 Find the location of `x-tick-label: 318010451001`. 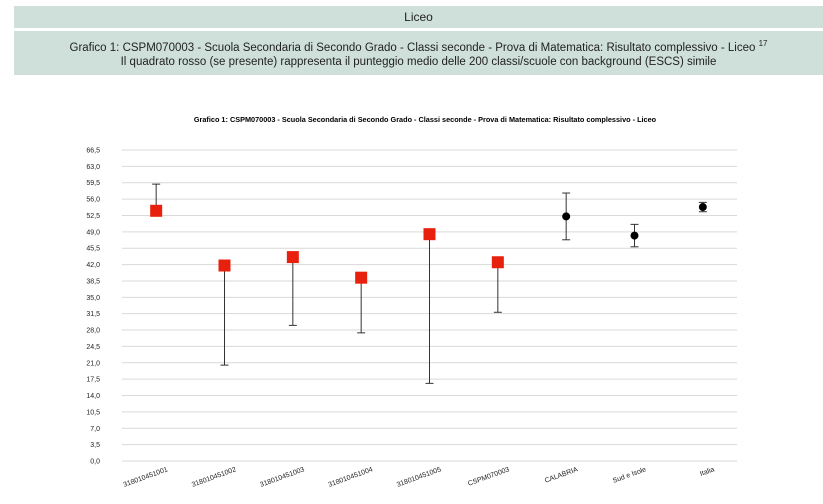

x-tick-label: 318010451001 is located at coordinates (146, 477).